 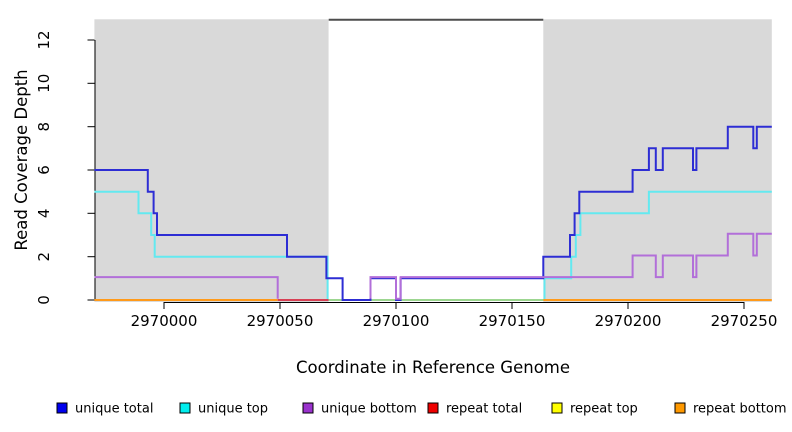 I want to click on legend-label-repeat-top: repeat top, so click(x=604, y=409).